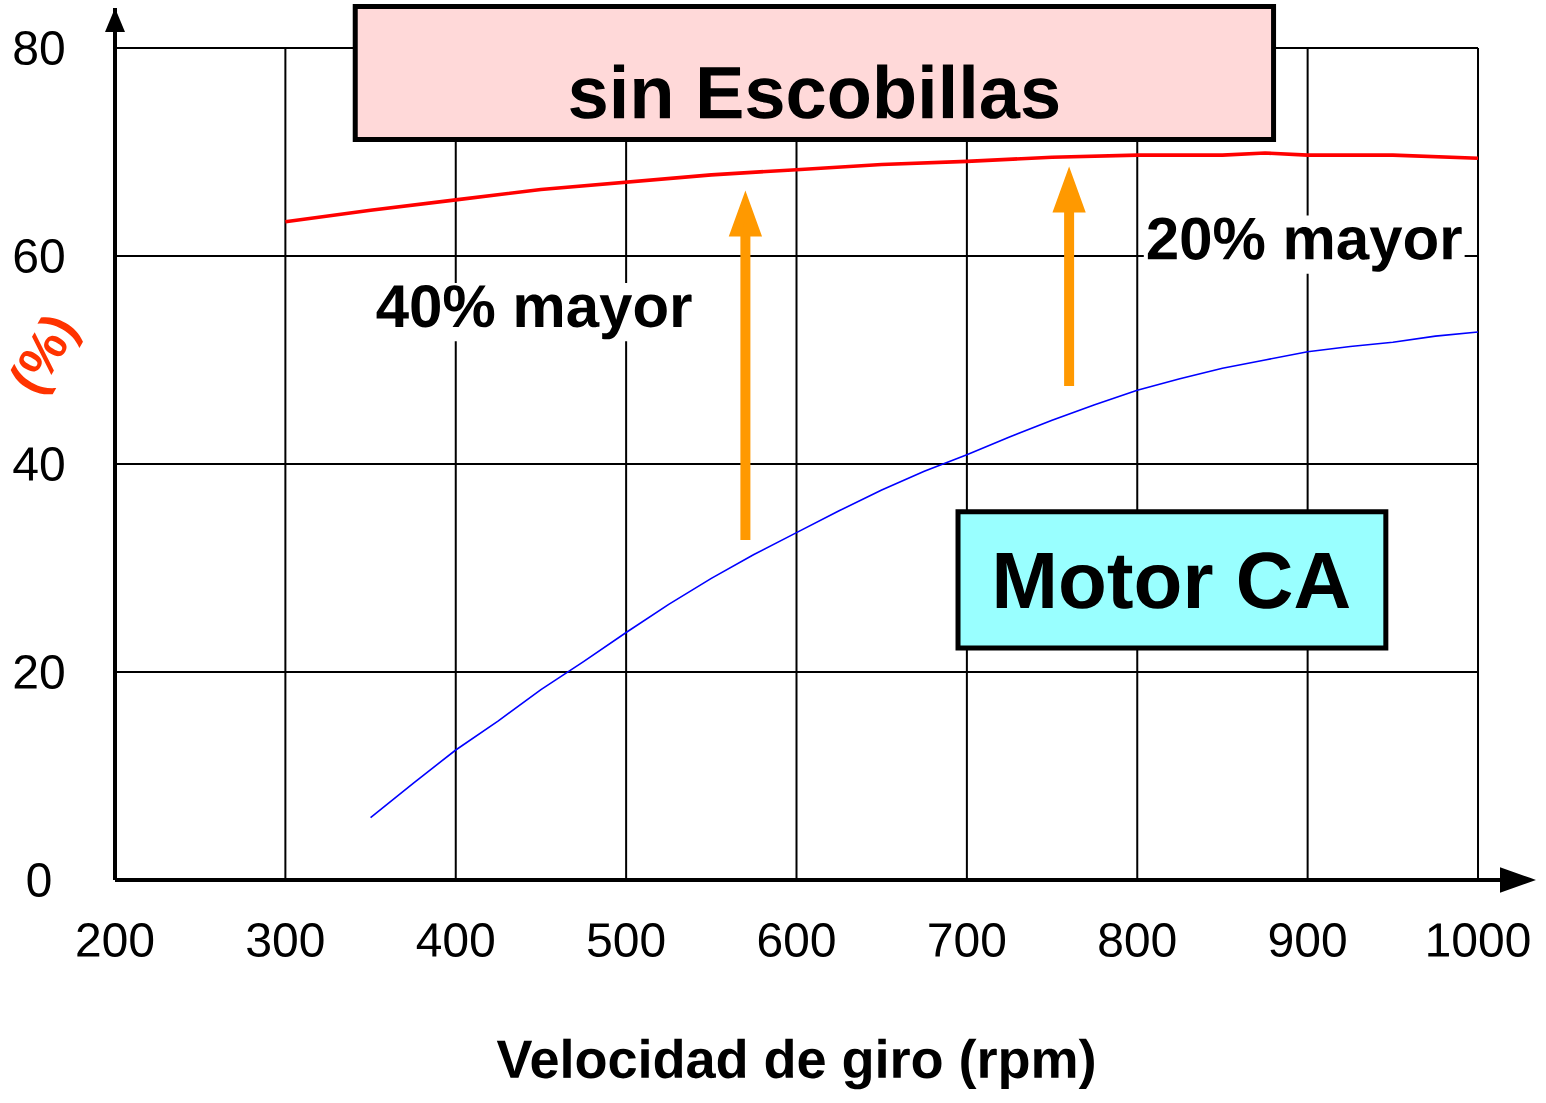 The width and height of the screenshot is (1546, 1103). What do you see at coordinates (115, 940) in the screenshot?
I see `x-tick-label: 200` at bounding box center [115, 940].